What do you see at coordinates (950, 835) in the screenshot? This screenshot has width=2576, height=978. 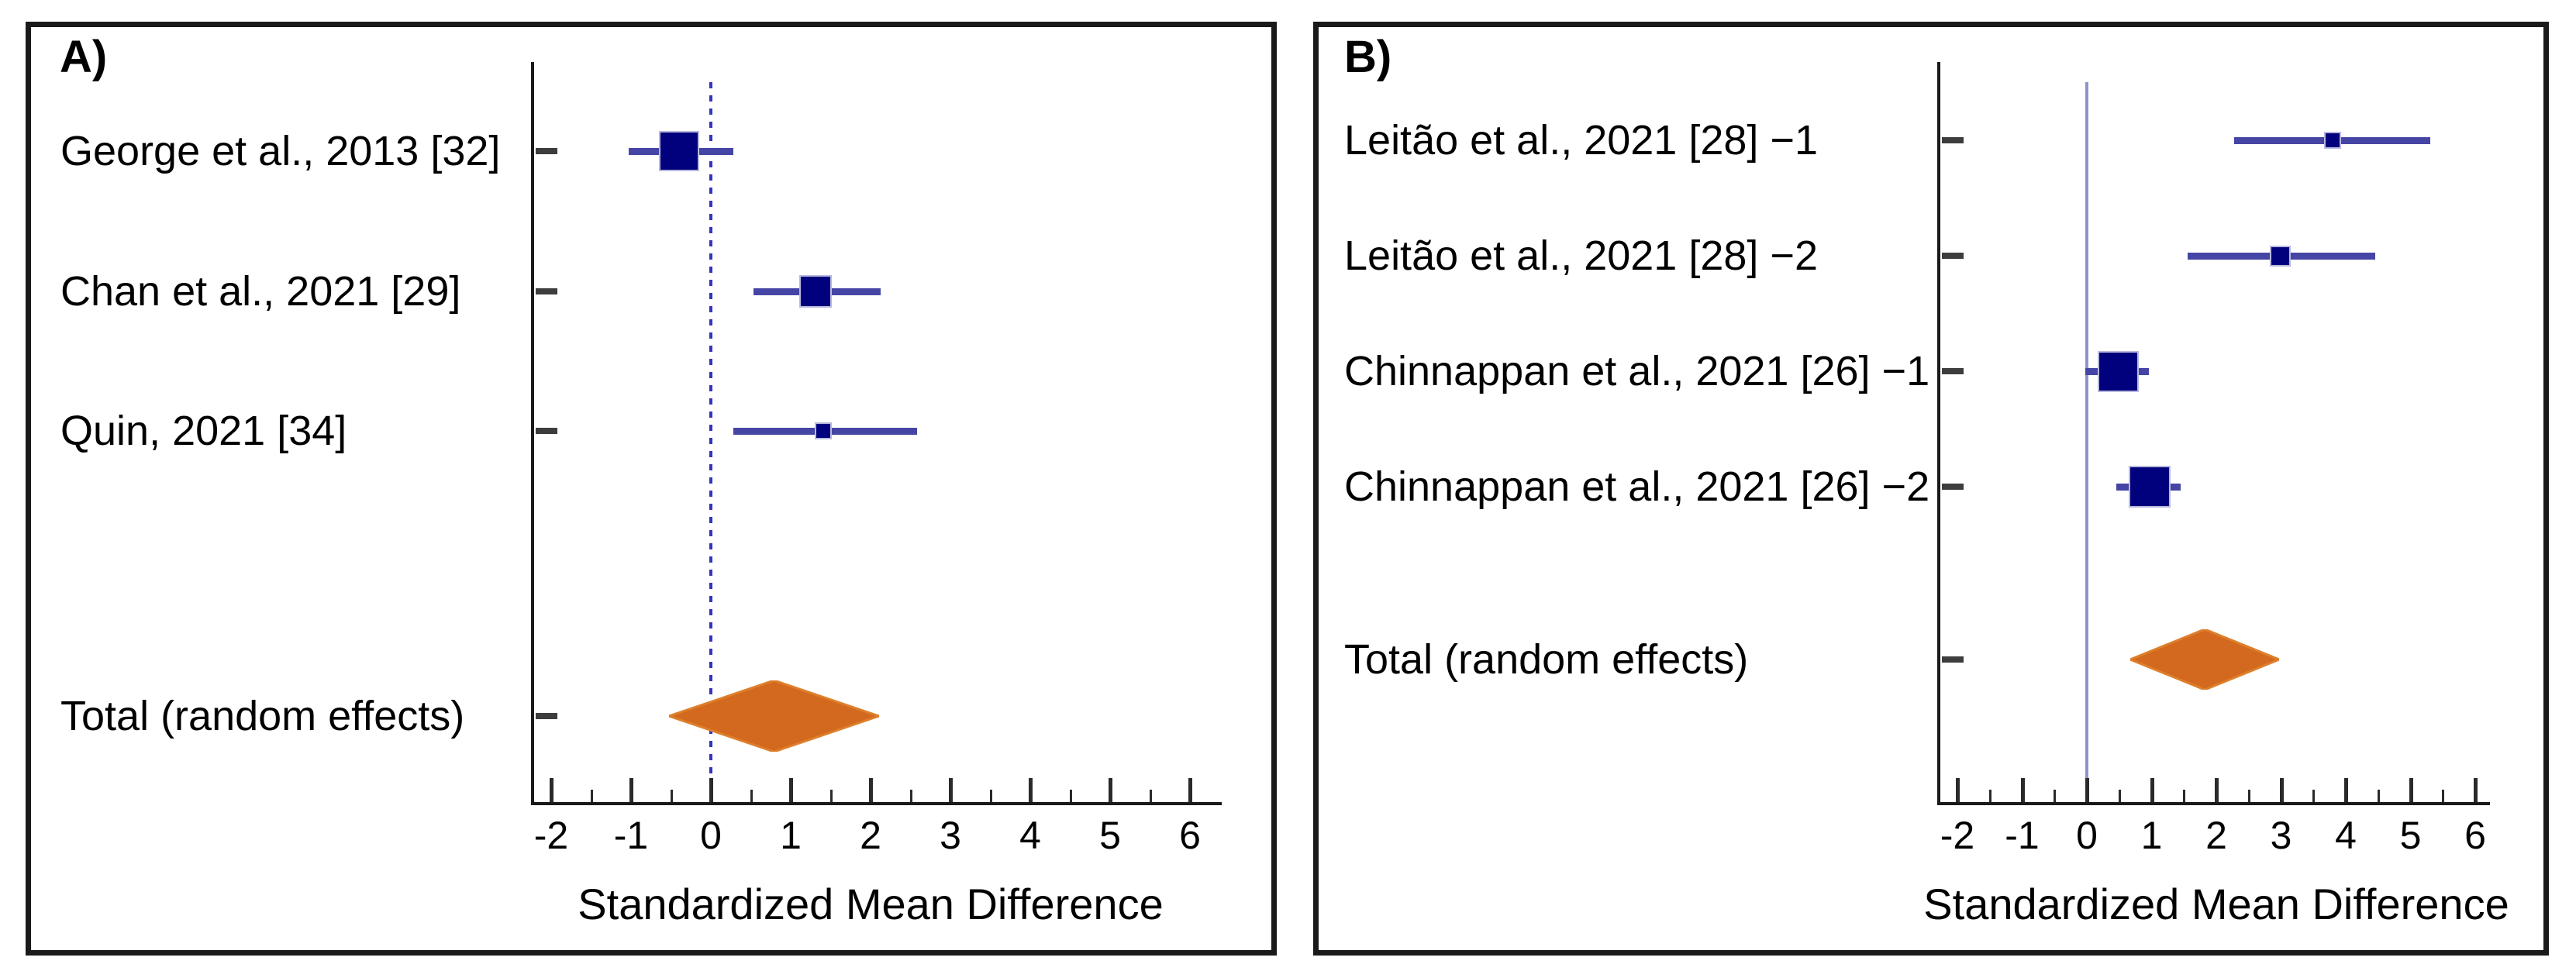 I see `panel-a-x-tick-label: 3` at bounding box center [950, 835].